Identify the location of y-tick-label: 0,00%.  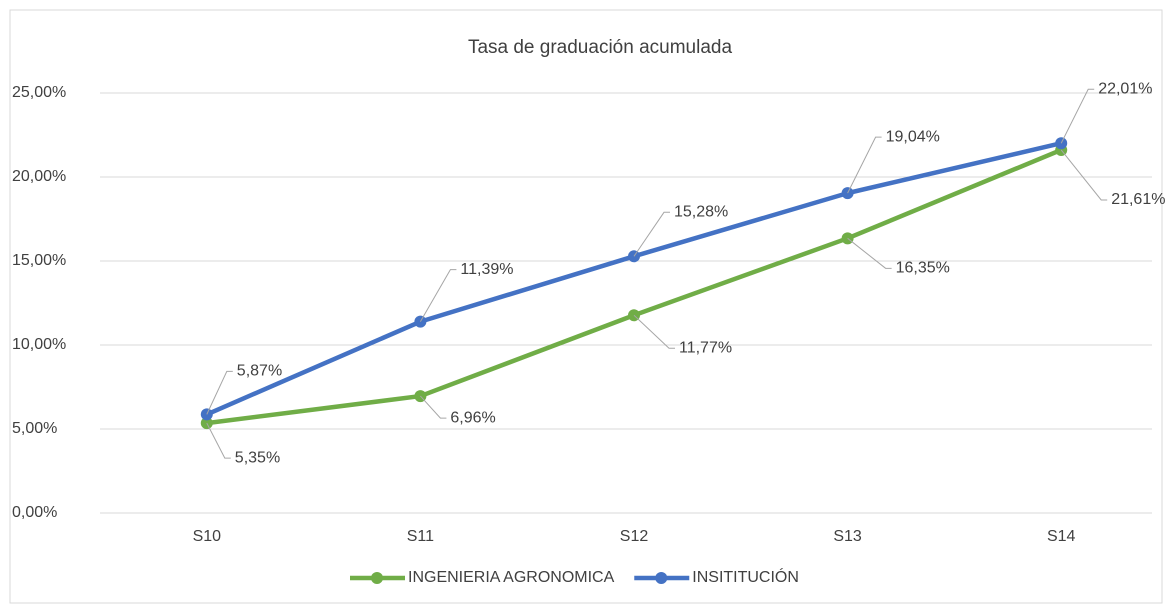
(34, 512).